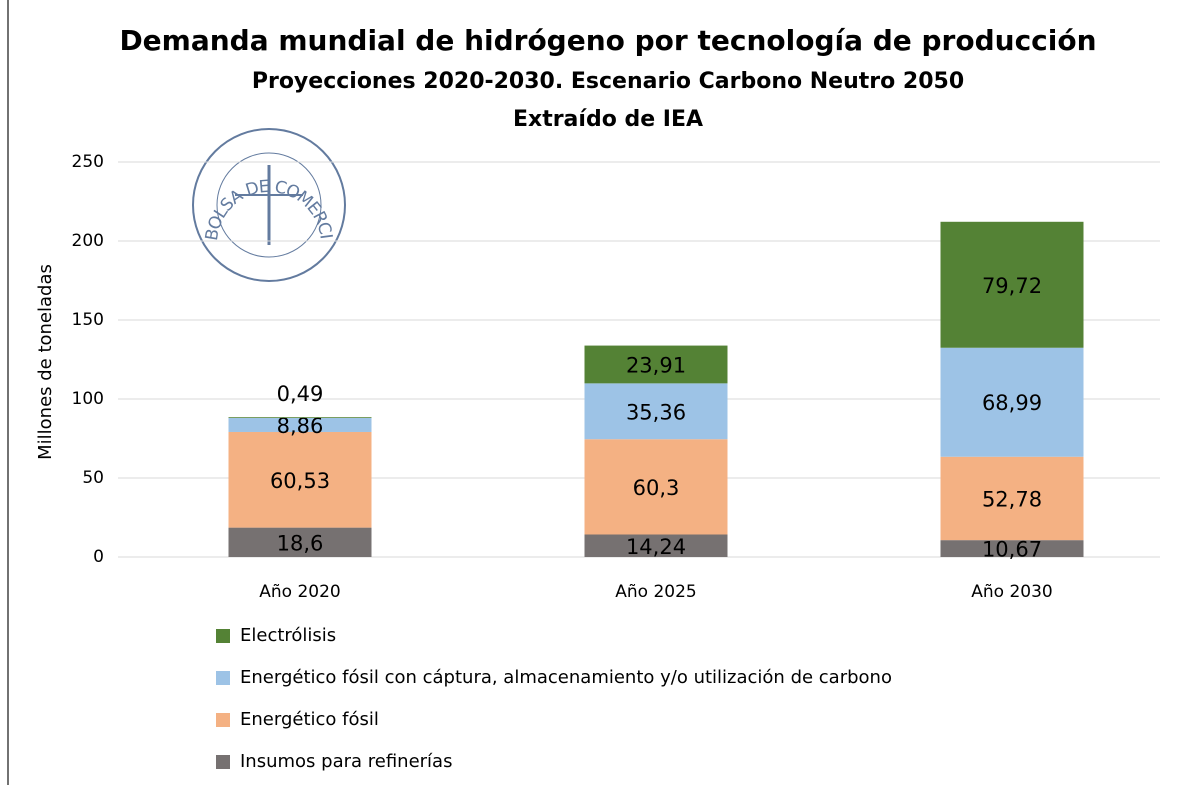 The height and width of the screenshot is (785, 1201). Describe the element at coordinates (88, 320) in the screenshot. I see `y-tick-label: 150` at that location.